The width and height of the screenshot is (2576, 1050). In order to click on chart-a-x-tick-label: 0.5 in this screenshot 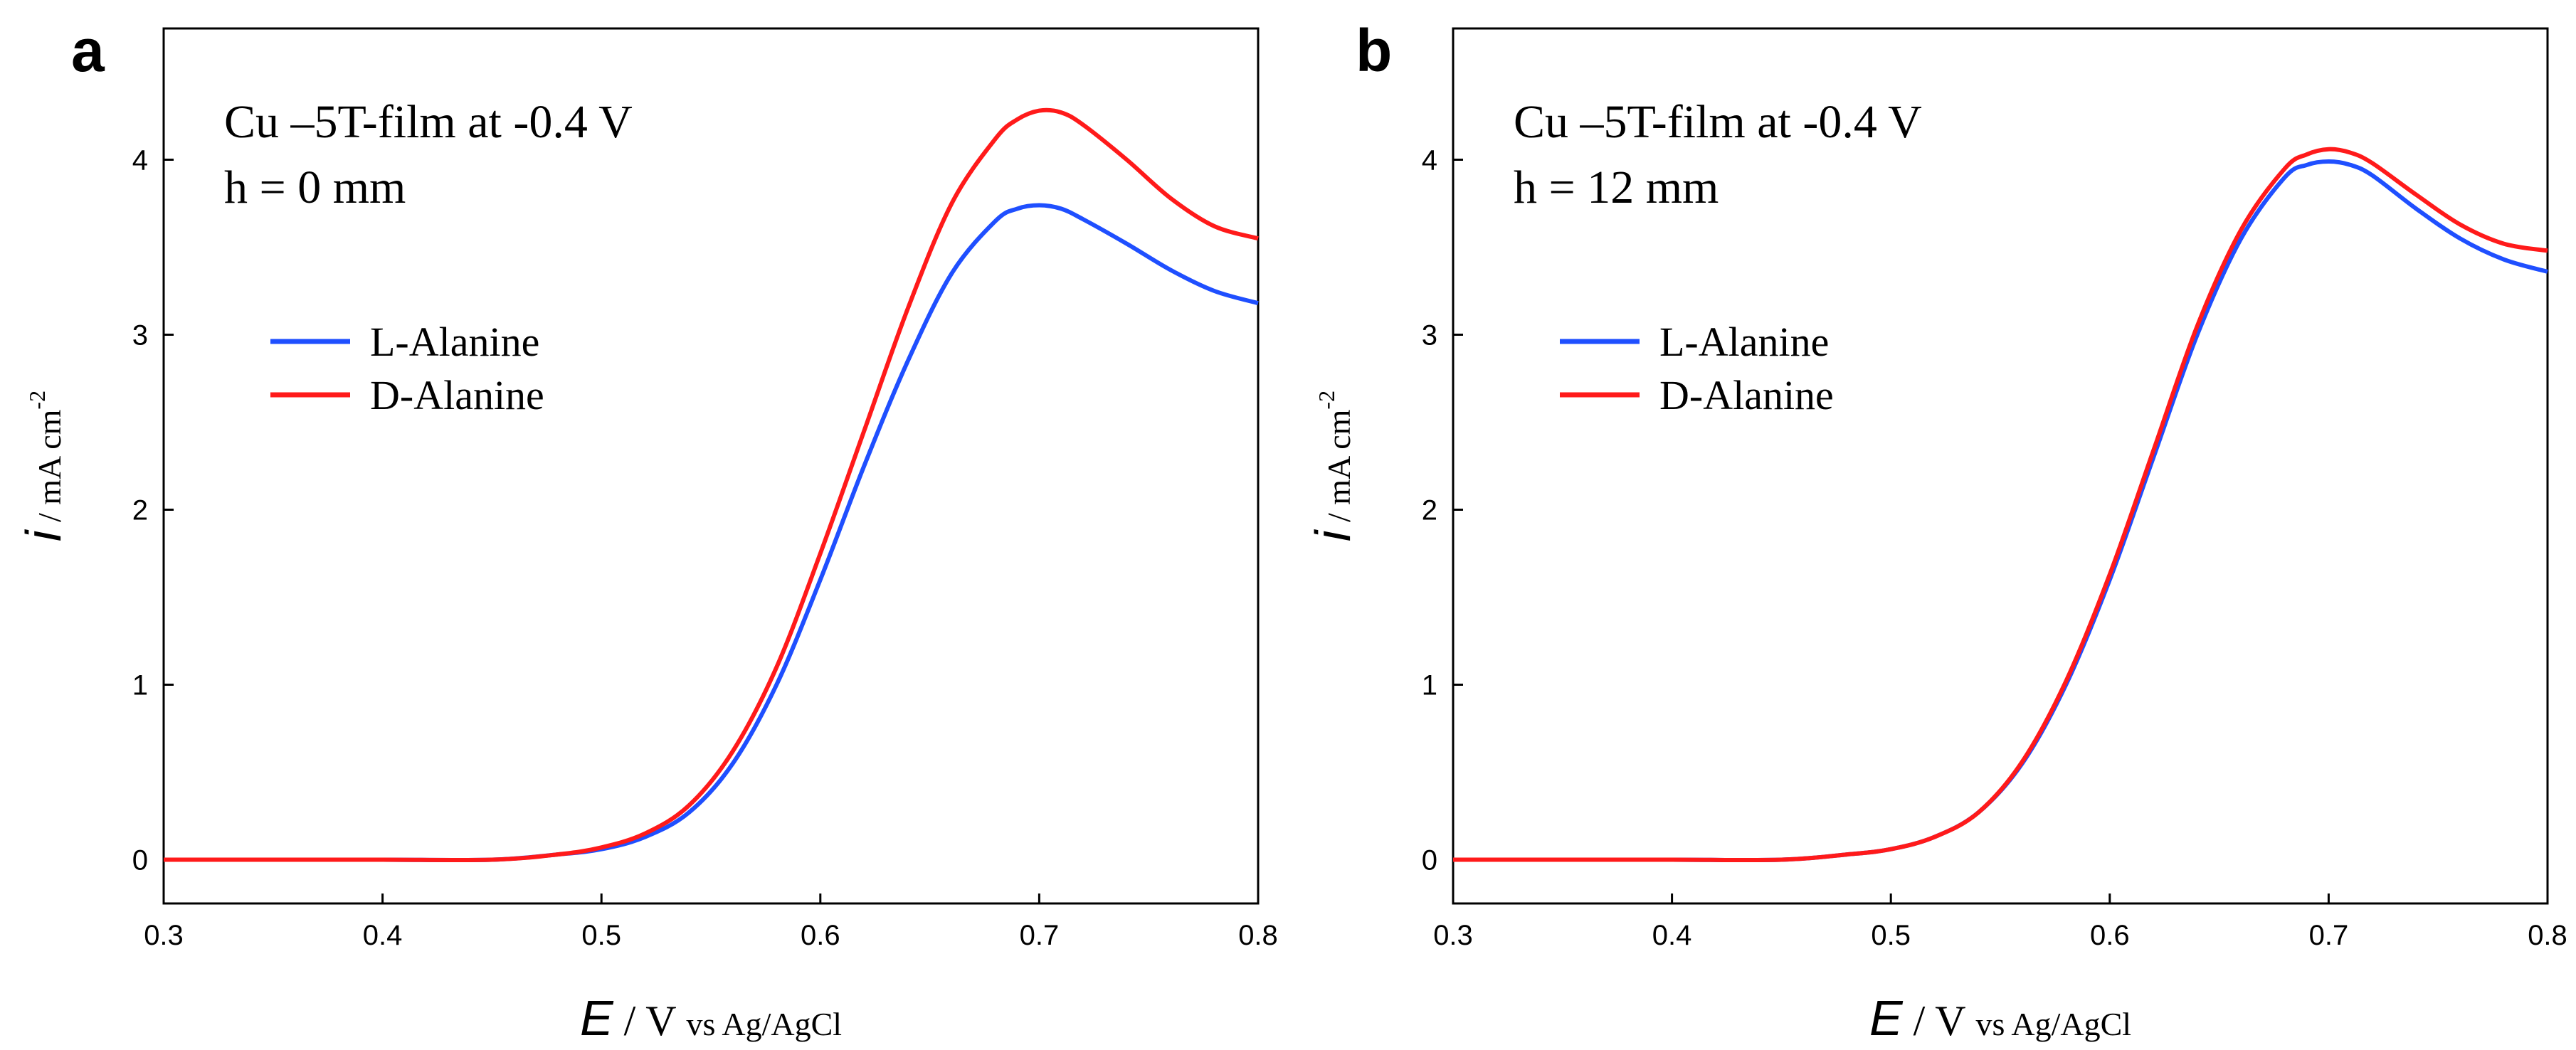, I will do `click(601, 935)`.